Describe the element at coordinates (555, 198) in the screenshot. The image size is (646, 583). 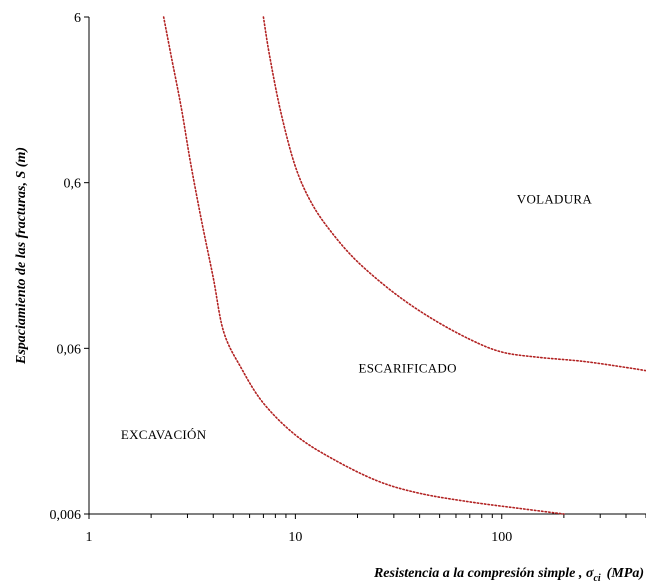
I see `region-label: VOLADURA` at that location.